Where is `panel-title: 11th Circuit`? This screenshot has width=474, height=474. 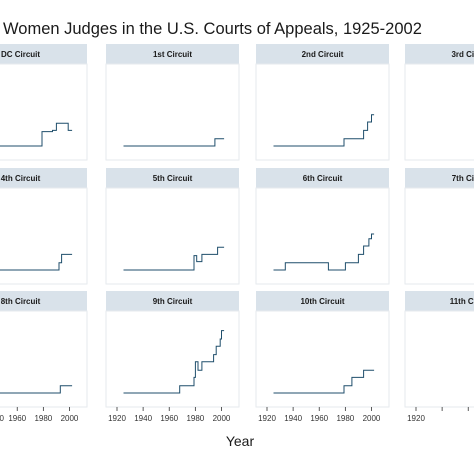
panel-title: 11th Circuit is located at coordinates (462, 301).